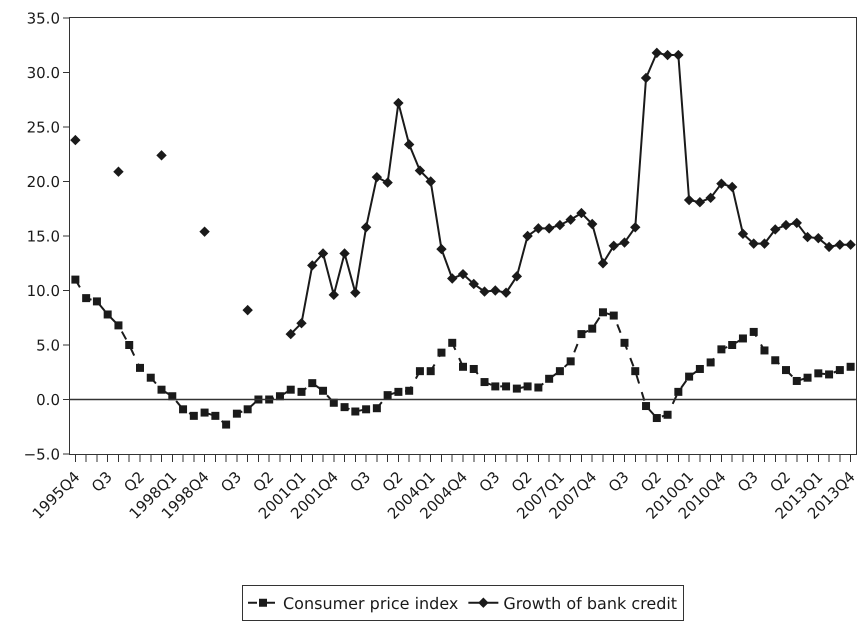 The height and width of the screenshot is (627, 865). Describe the element at coordinates (48, 399) in the screenshot. I see `y-tick-label: 0.0` at that location.